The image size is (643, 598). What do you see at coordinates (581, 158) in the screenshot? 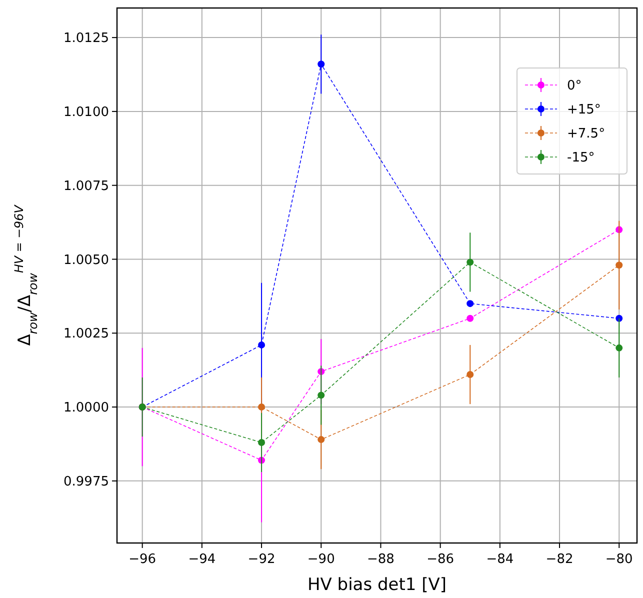
I see `legend-label: -15°` at bounding box center [581, 158].